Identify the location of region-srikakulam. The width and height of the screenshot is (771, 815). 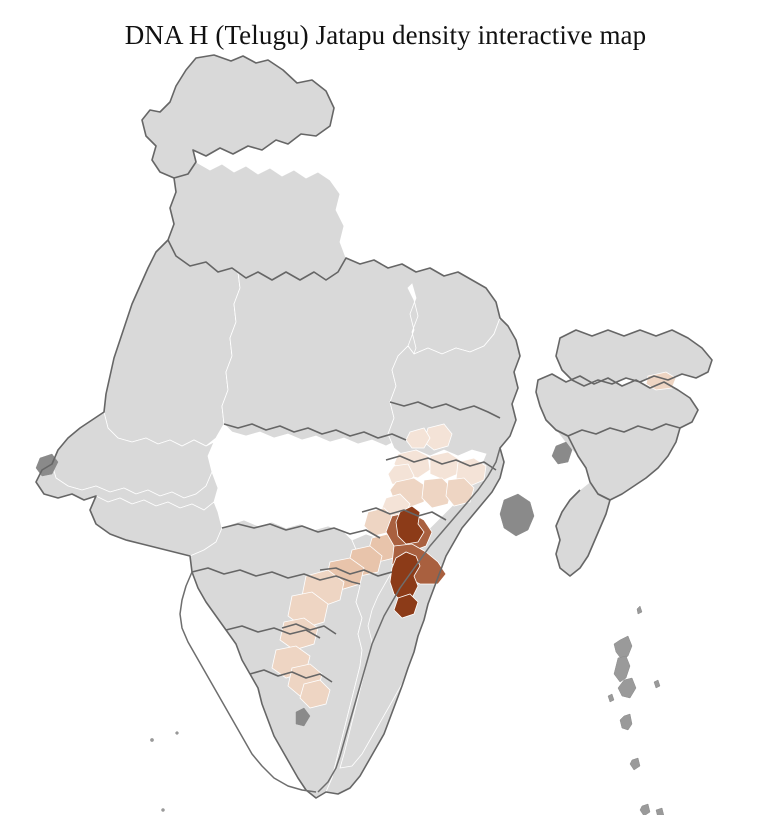
(405, 577).